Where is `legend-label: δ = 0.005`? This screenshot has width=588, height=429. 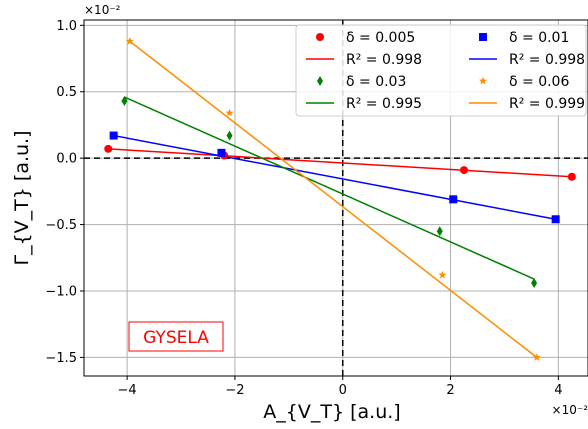
legend-label: δ = 0.005 is located at coordinates (380, 38).